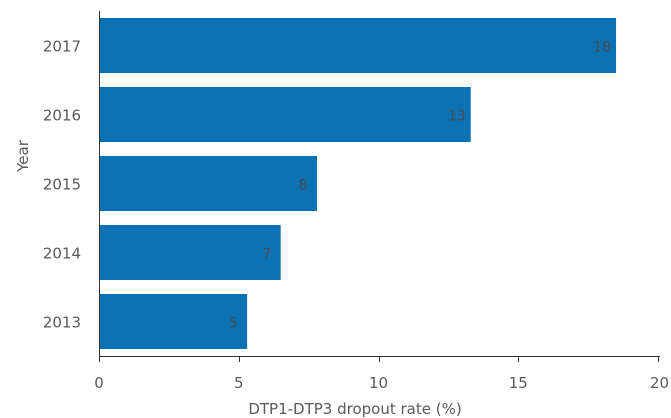  What do you see at coordinates (190, 252) in the screenshot?
I see `bar-2014` at bounding box center [190, 252].